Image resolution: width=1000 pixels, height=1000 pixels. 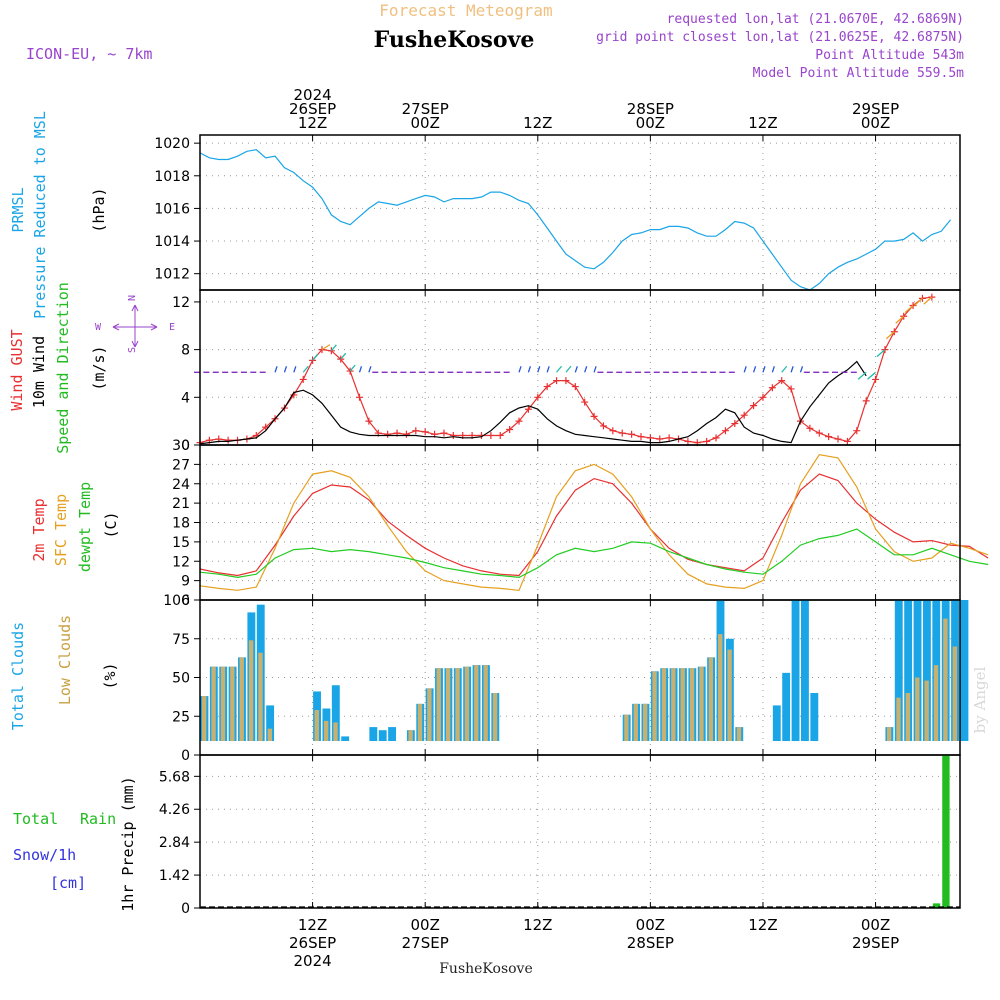 What do you see at coordinates (465, 10) in the screenshot?
I see `product-title: Forecast Meteogram` at bounding box center [465, 10].